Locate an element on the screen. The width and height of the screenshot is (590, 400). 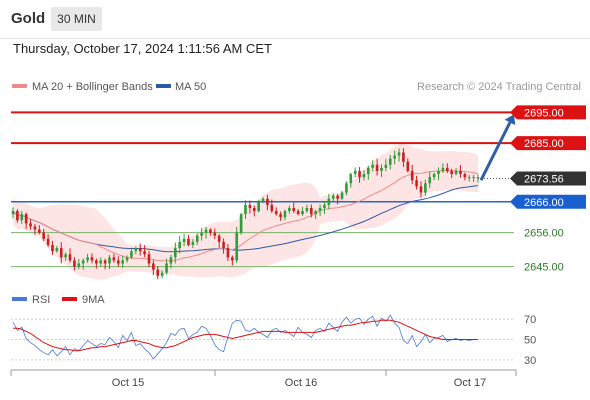
rsi-ma-legend-swatch is located at coordinates (69, 299).